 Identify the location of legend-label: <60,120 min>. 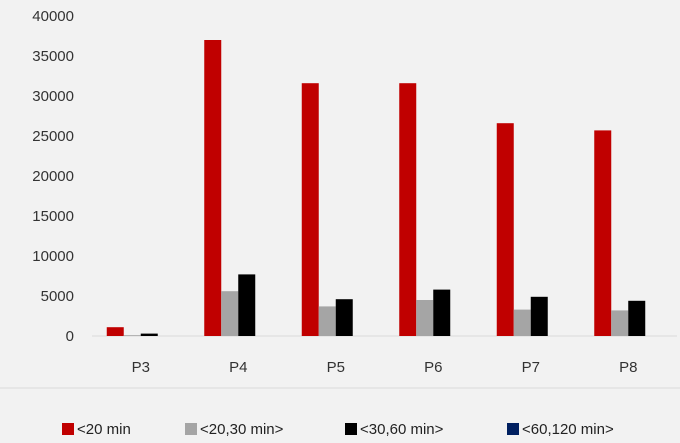
(568, 429).